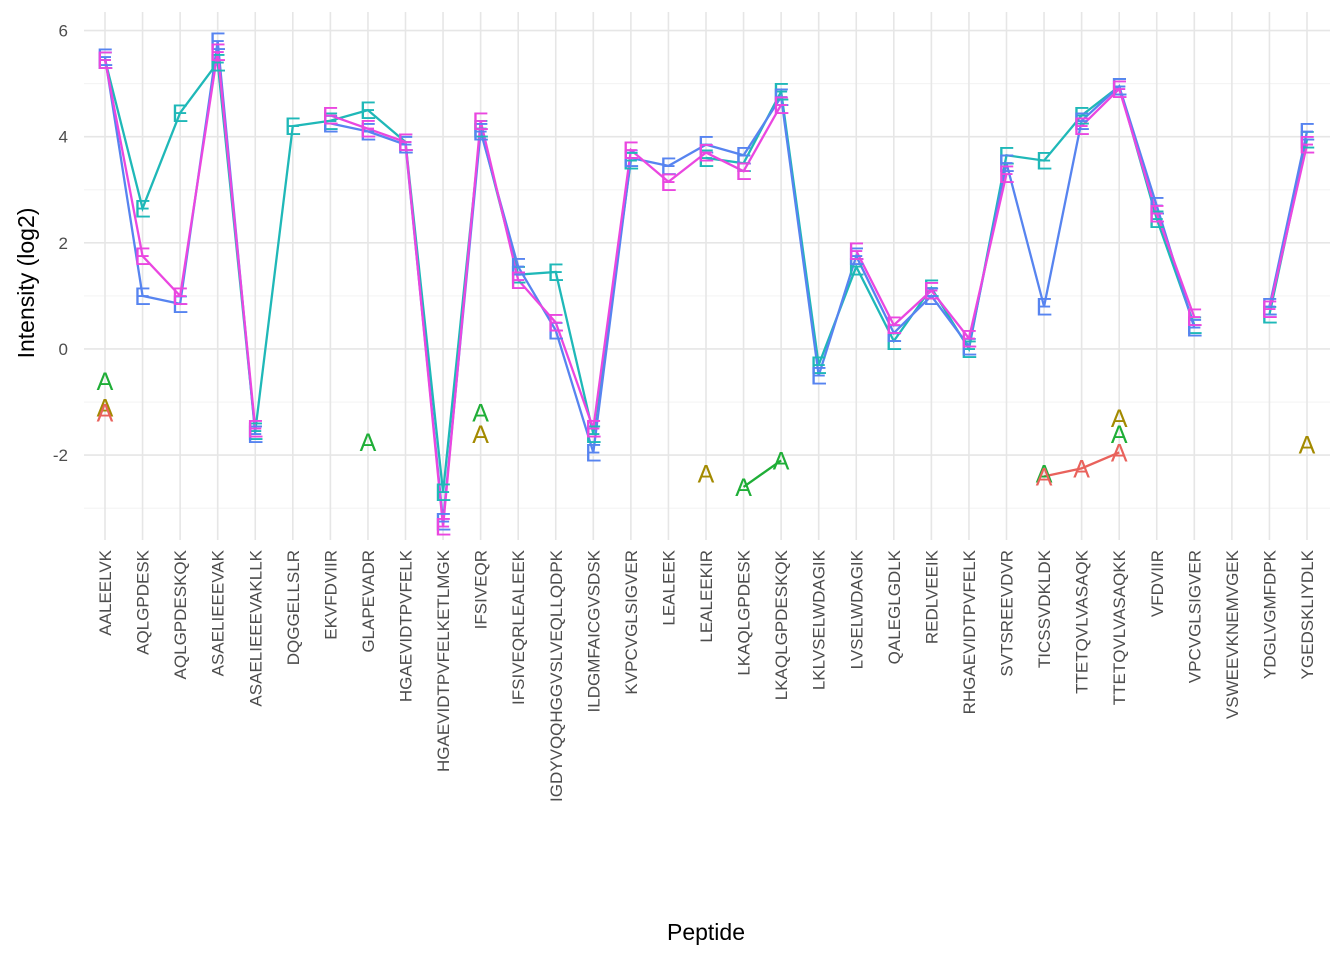 The height and width of the screenshot is (960, 1344). I want to click on x-tick-label: IFSIVEQRLEALEEK, so click(518, 627).